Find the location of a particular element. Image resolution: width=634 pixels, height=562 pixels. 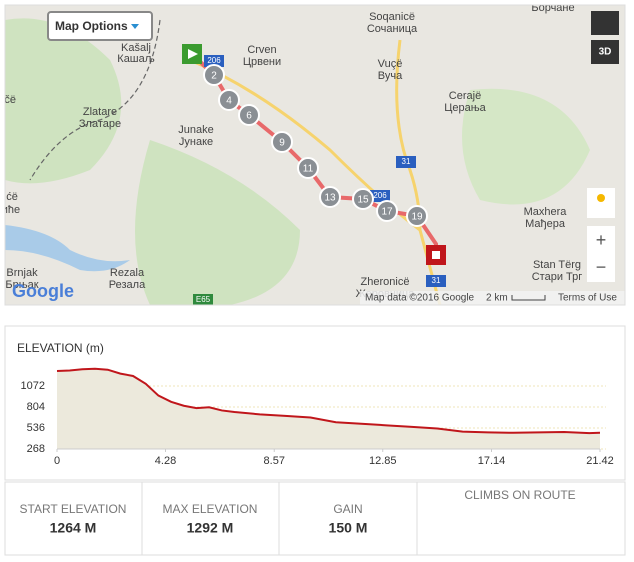

attribution-bar is located at coordinates (492, 298).